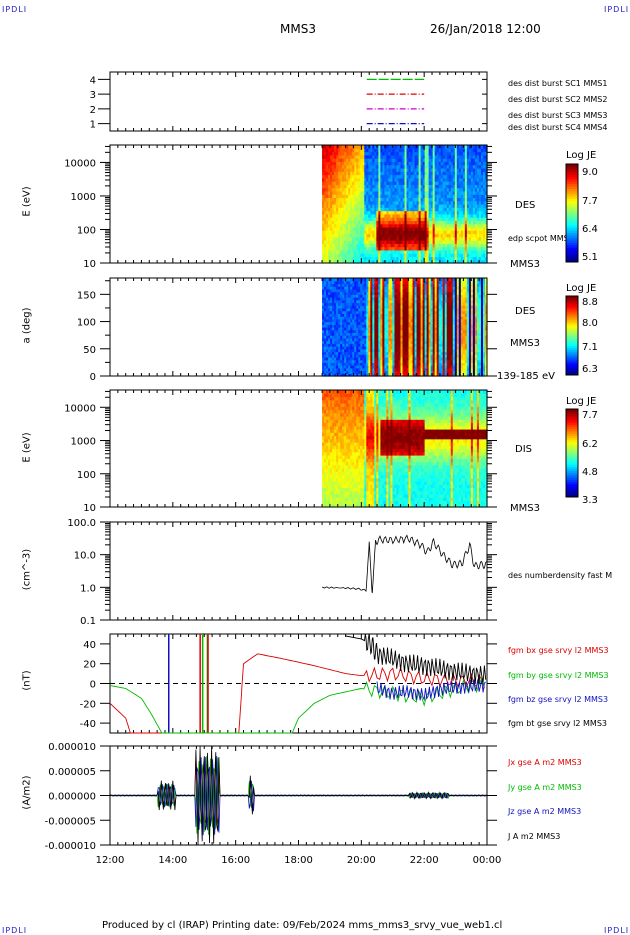 Image resolution: width=630 pixels, height=935 pixels. What do you see at coordinates (93, 125) in the screenshot?
I see `burst-ytick-label: 1` at bounding box center [93, 125].